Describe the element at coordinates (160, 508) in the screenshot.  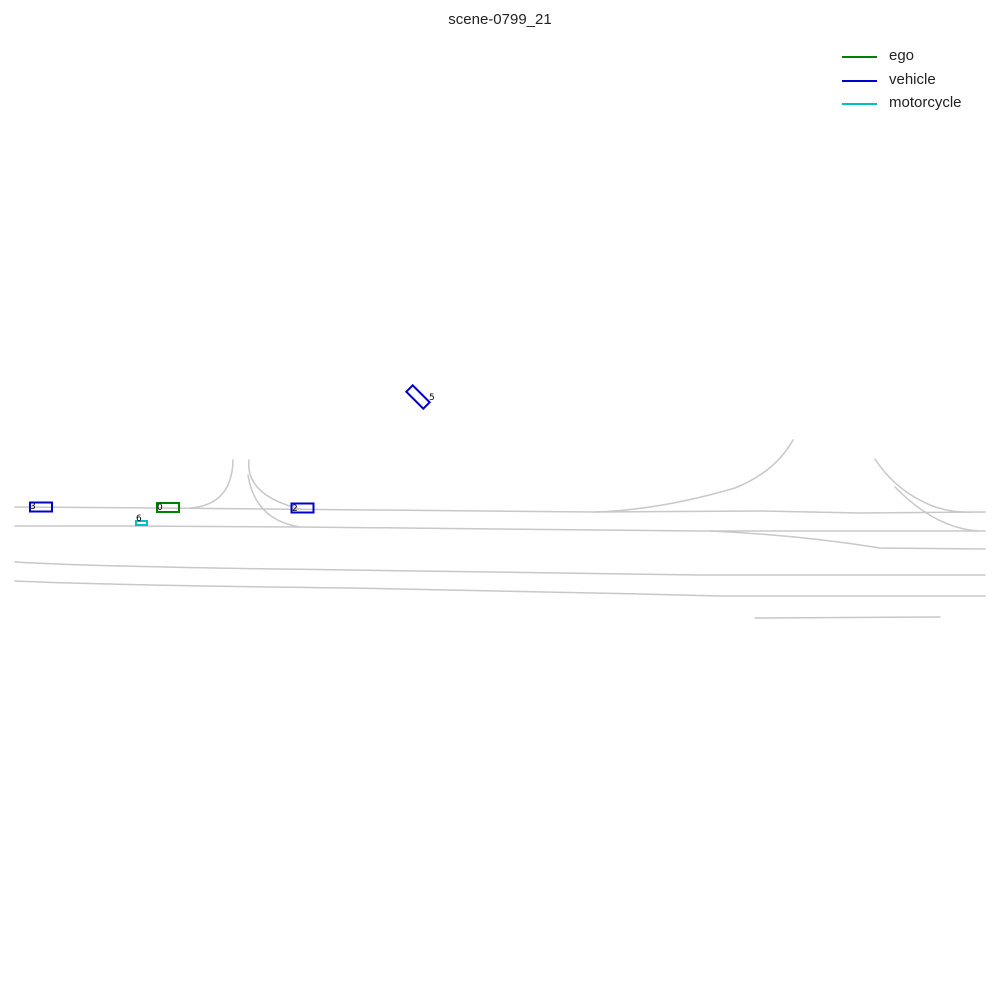
I see `agent-label-0: 0` at that location.